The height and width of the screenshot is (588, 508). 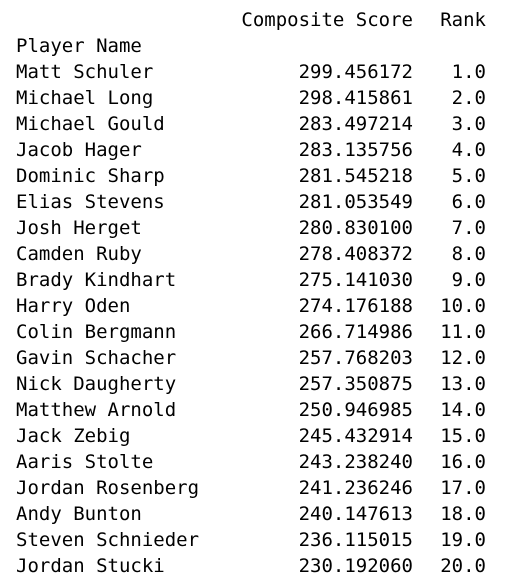 I want to click on table-row: Harry Oden 274.176188 10.0, so click(x=254, y=306).